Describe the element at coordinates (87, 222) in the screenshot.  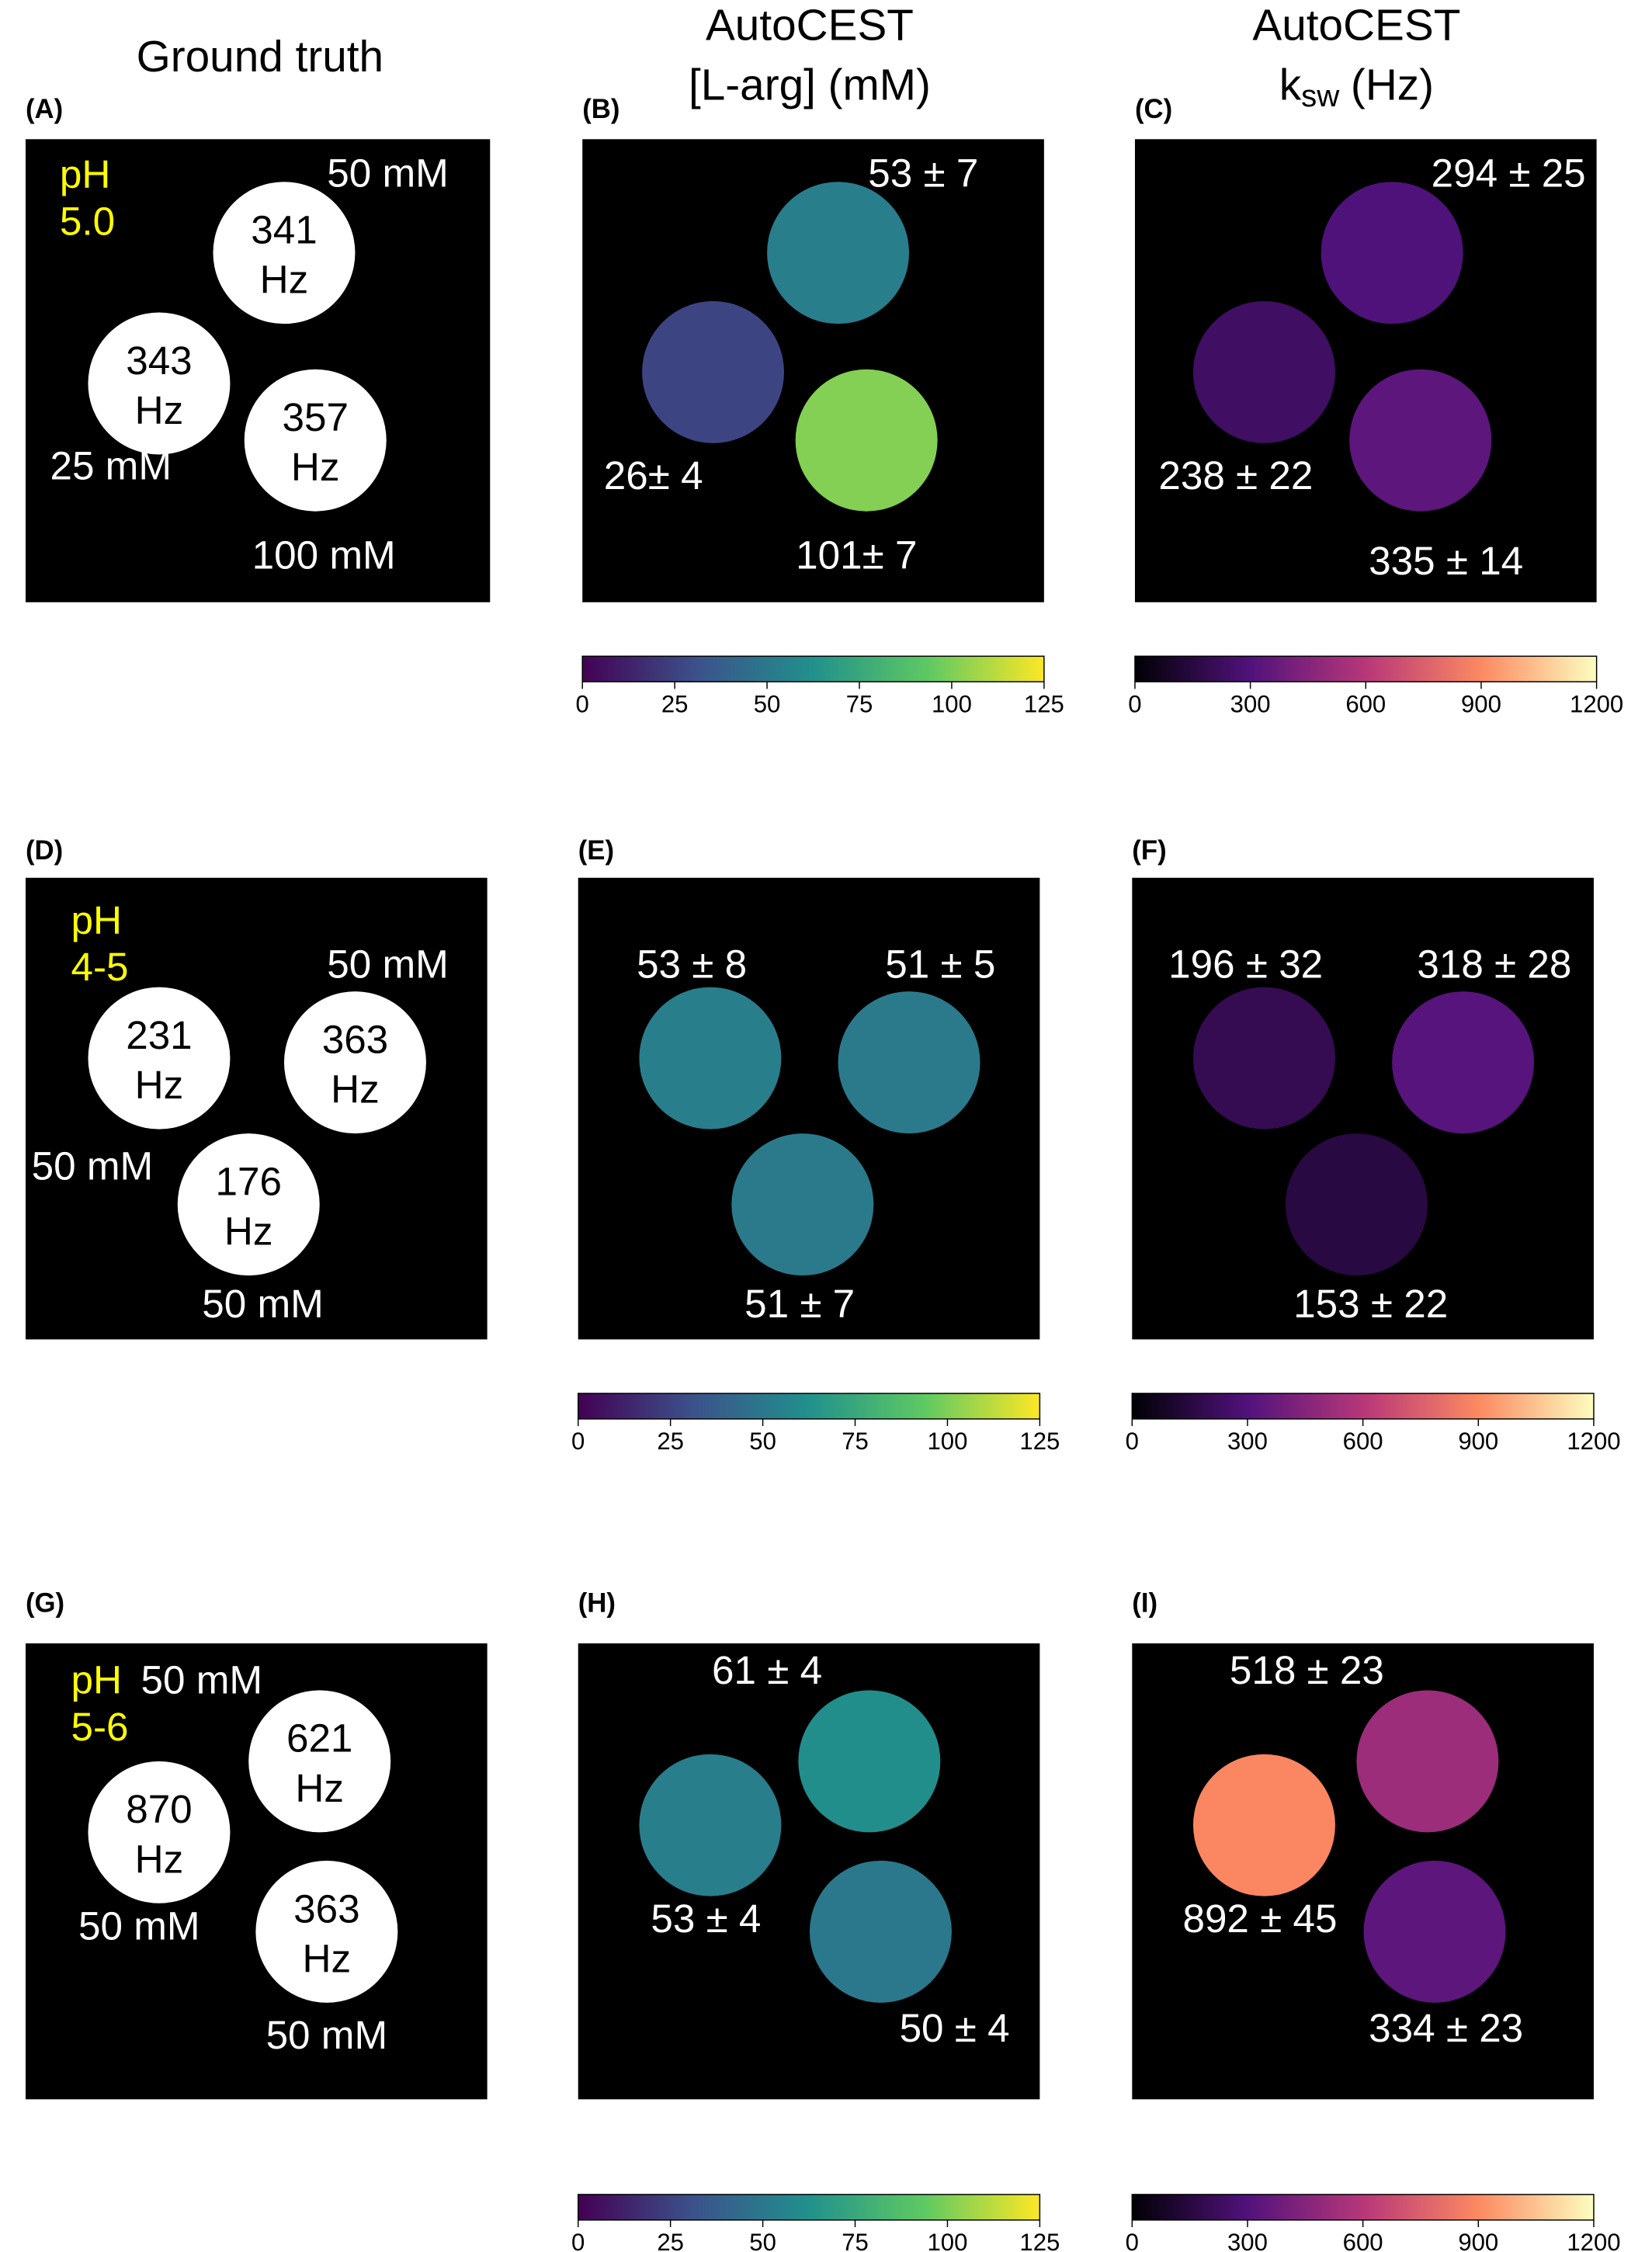
I see `ph-value: 5.0` at that location.